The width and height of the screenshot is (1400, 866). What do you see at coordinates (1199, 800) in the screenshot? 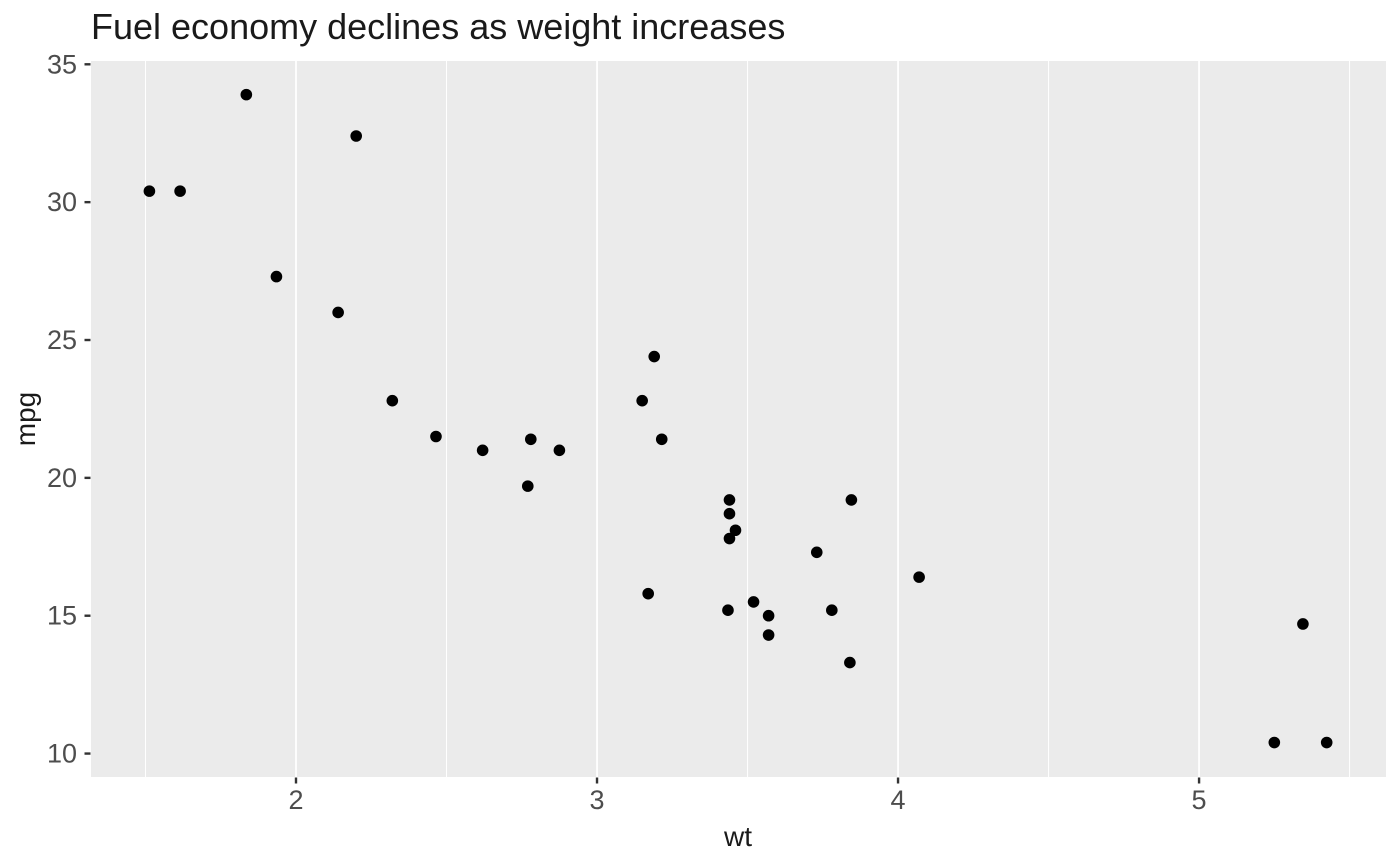
I see `x-tick-label: 5` at bounding box center [1199, 800].